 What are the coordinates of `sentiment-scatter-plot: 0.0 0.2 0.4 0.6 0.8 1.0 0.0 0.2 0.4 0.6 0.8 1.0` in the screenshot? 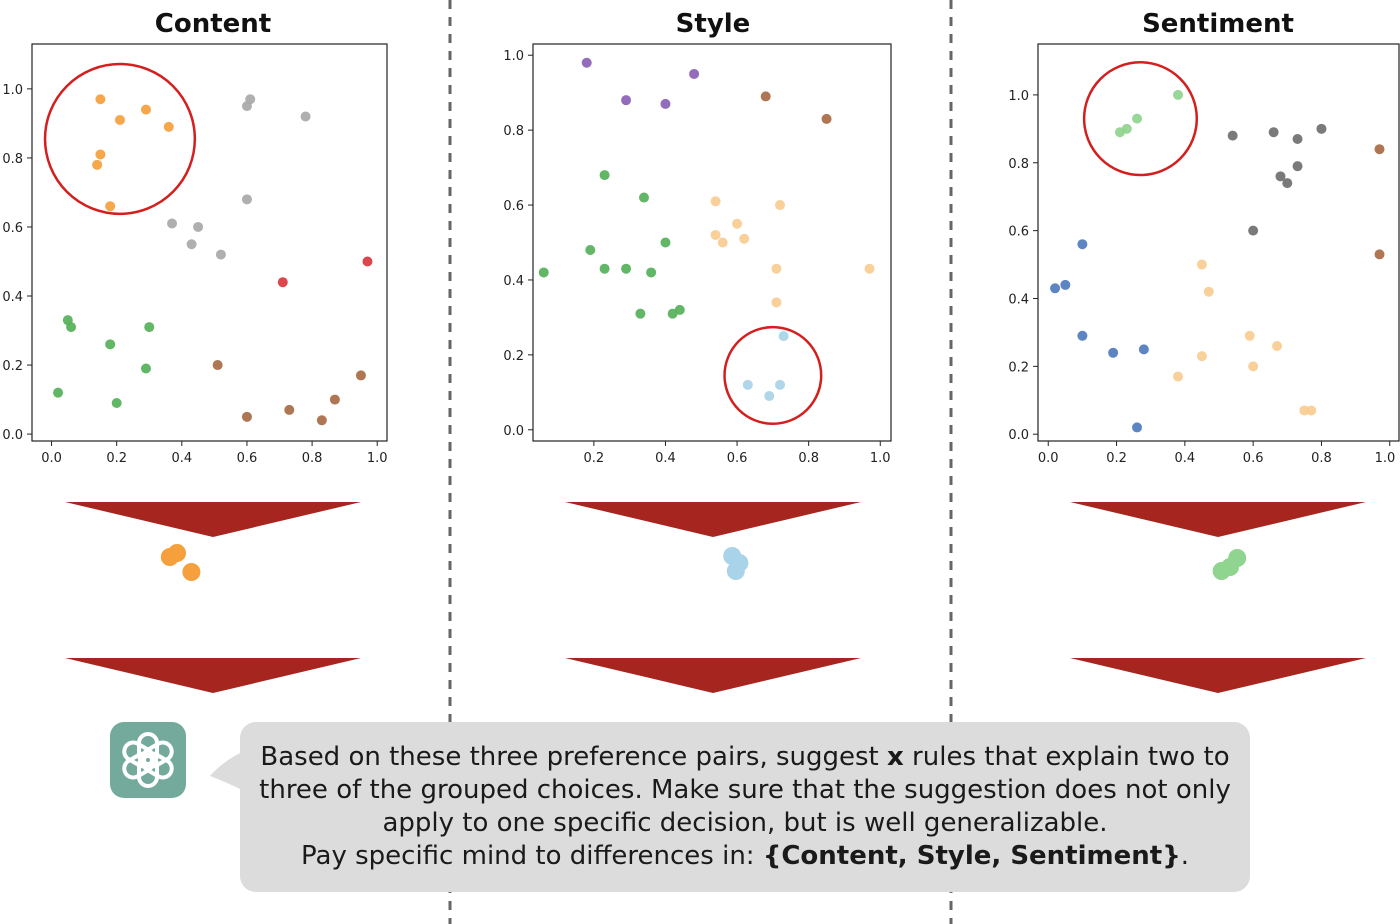 It's located at (1204, 254).